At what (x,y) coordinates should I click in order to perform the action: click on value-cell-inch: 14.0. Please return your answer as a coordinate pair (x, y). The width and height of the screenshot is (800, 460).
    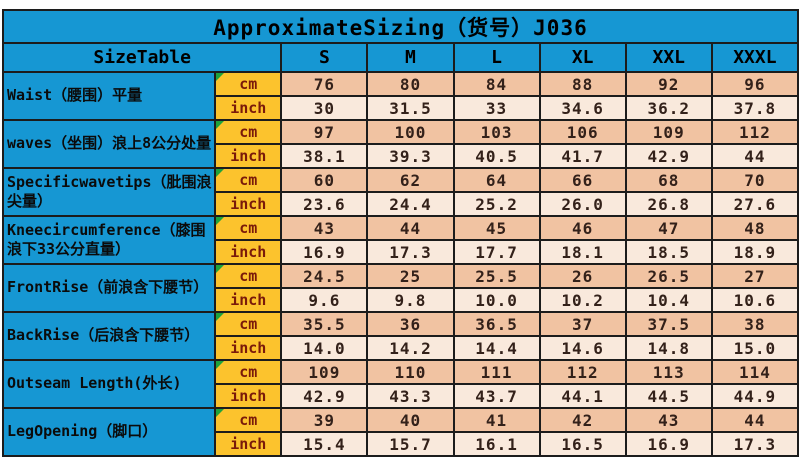
    Looking at the image, I should click on (324, 348).